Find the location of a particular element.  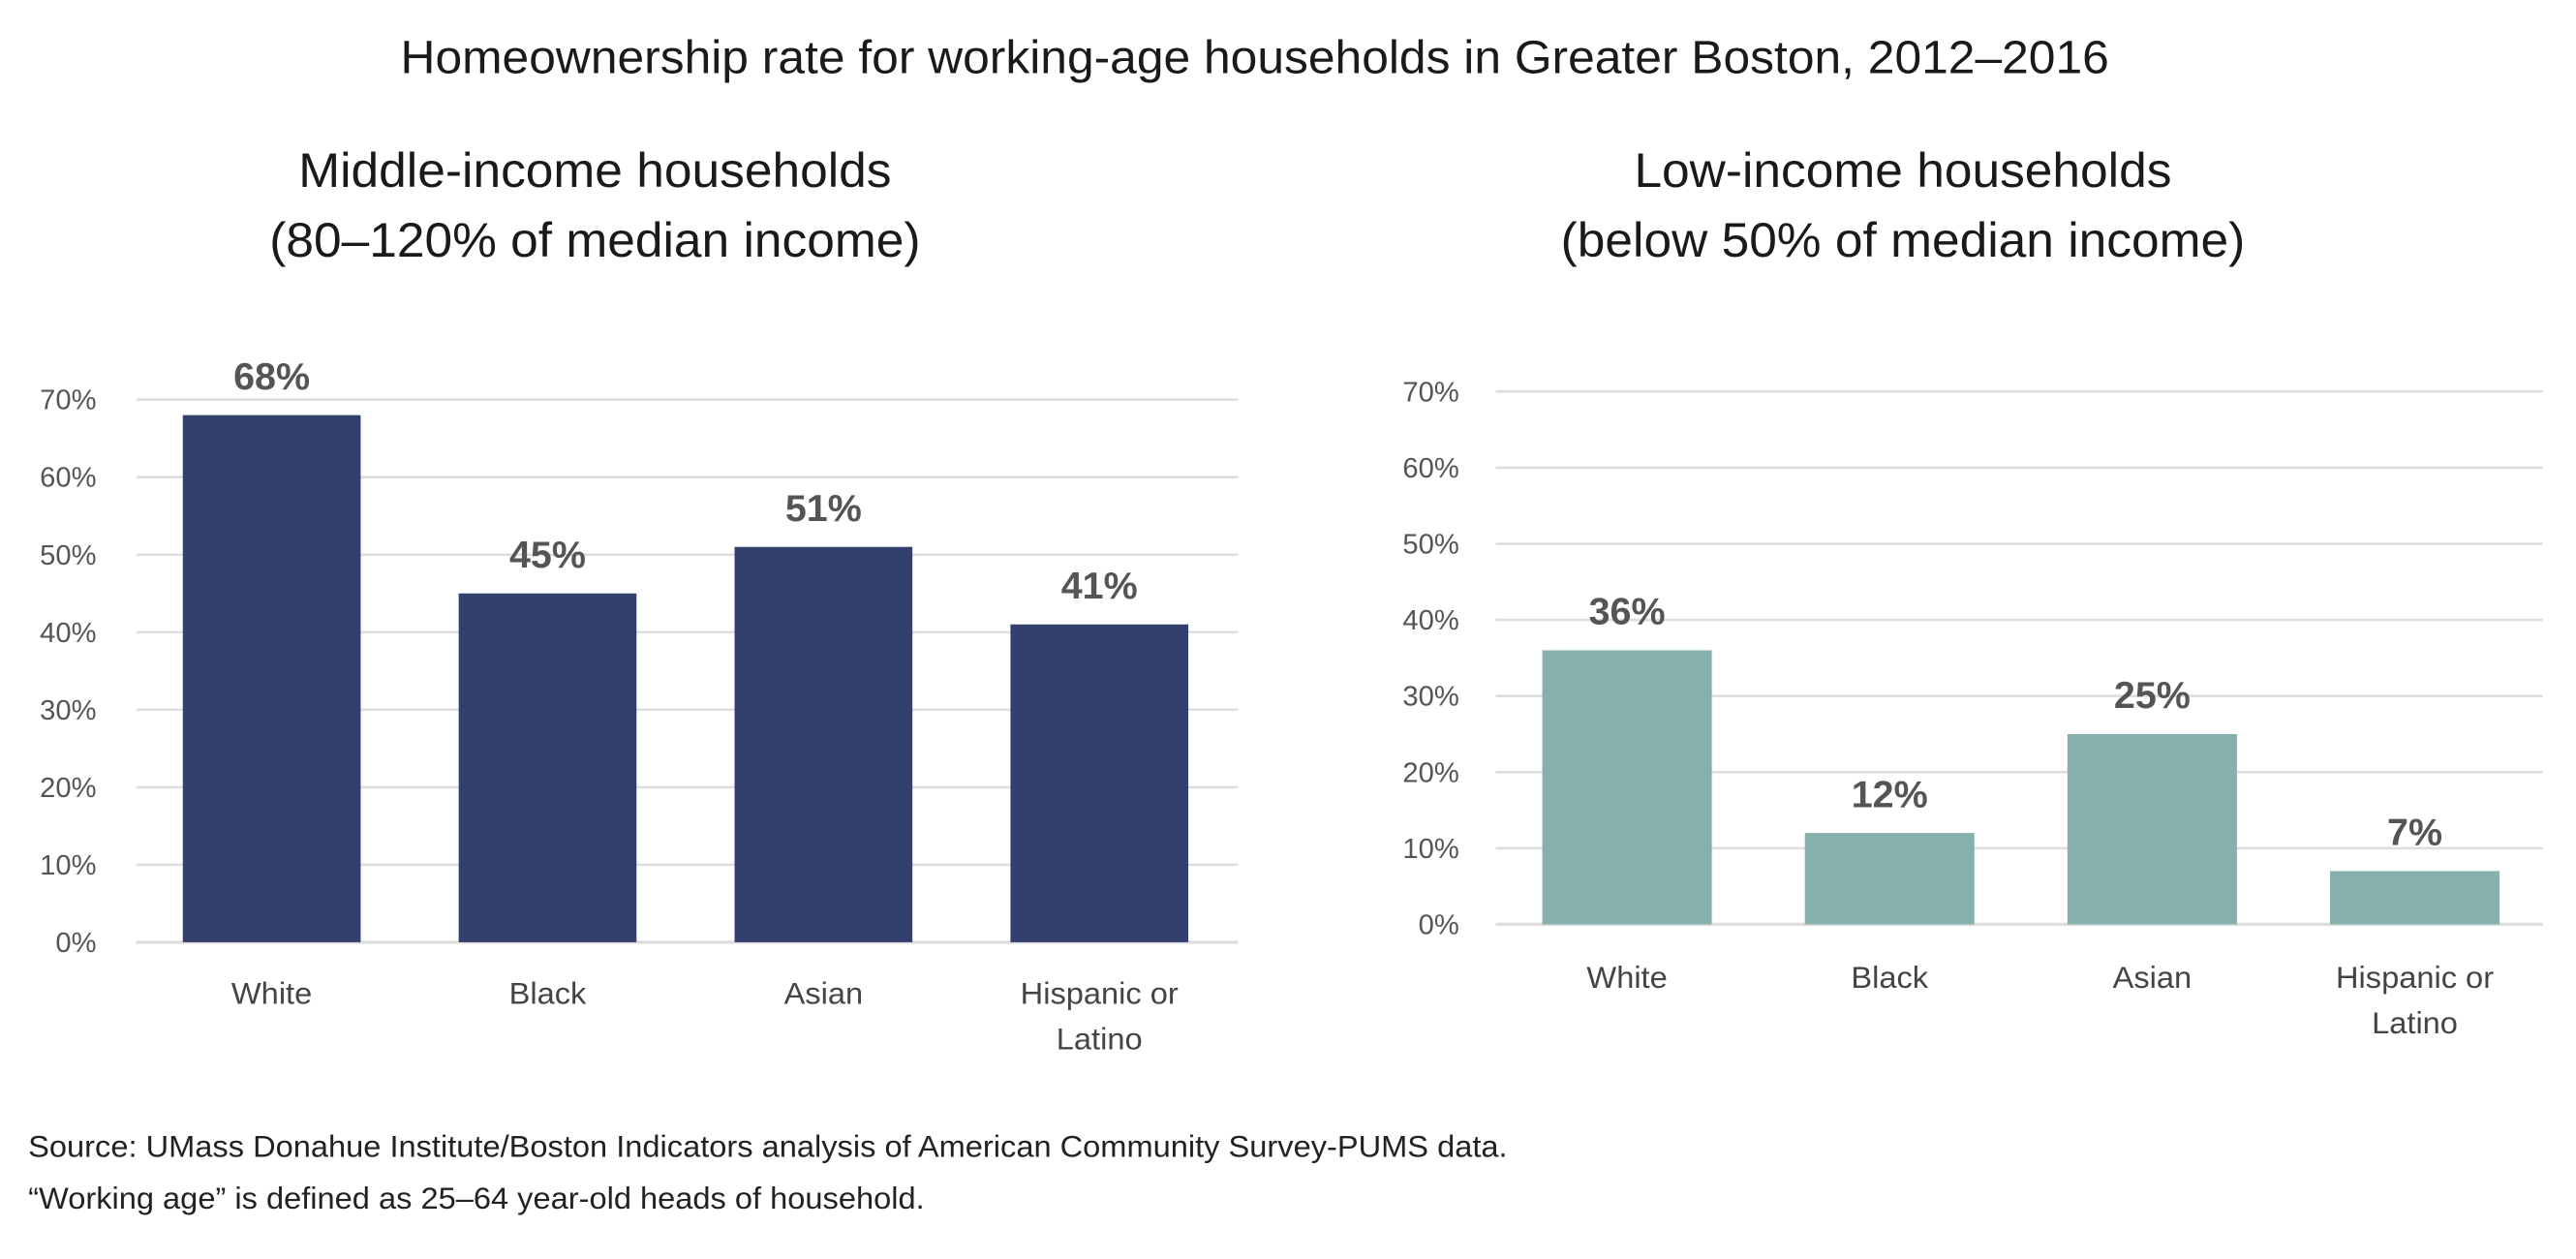

data-label: 36% is located at coordinates (1627, 612).